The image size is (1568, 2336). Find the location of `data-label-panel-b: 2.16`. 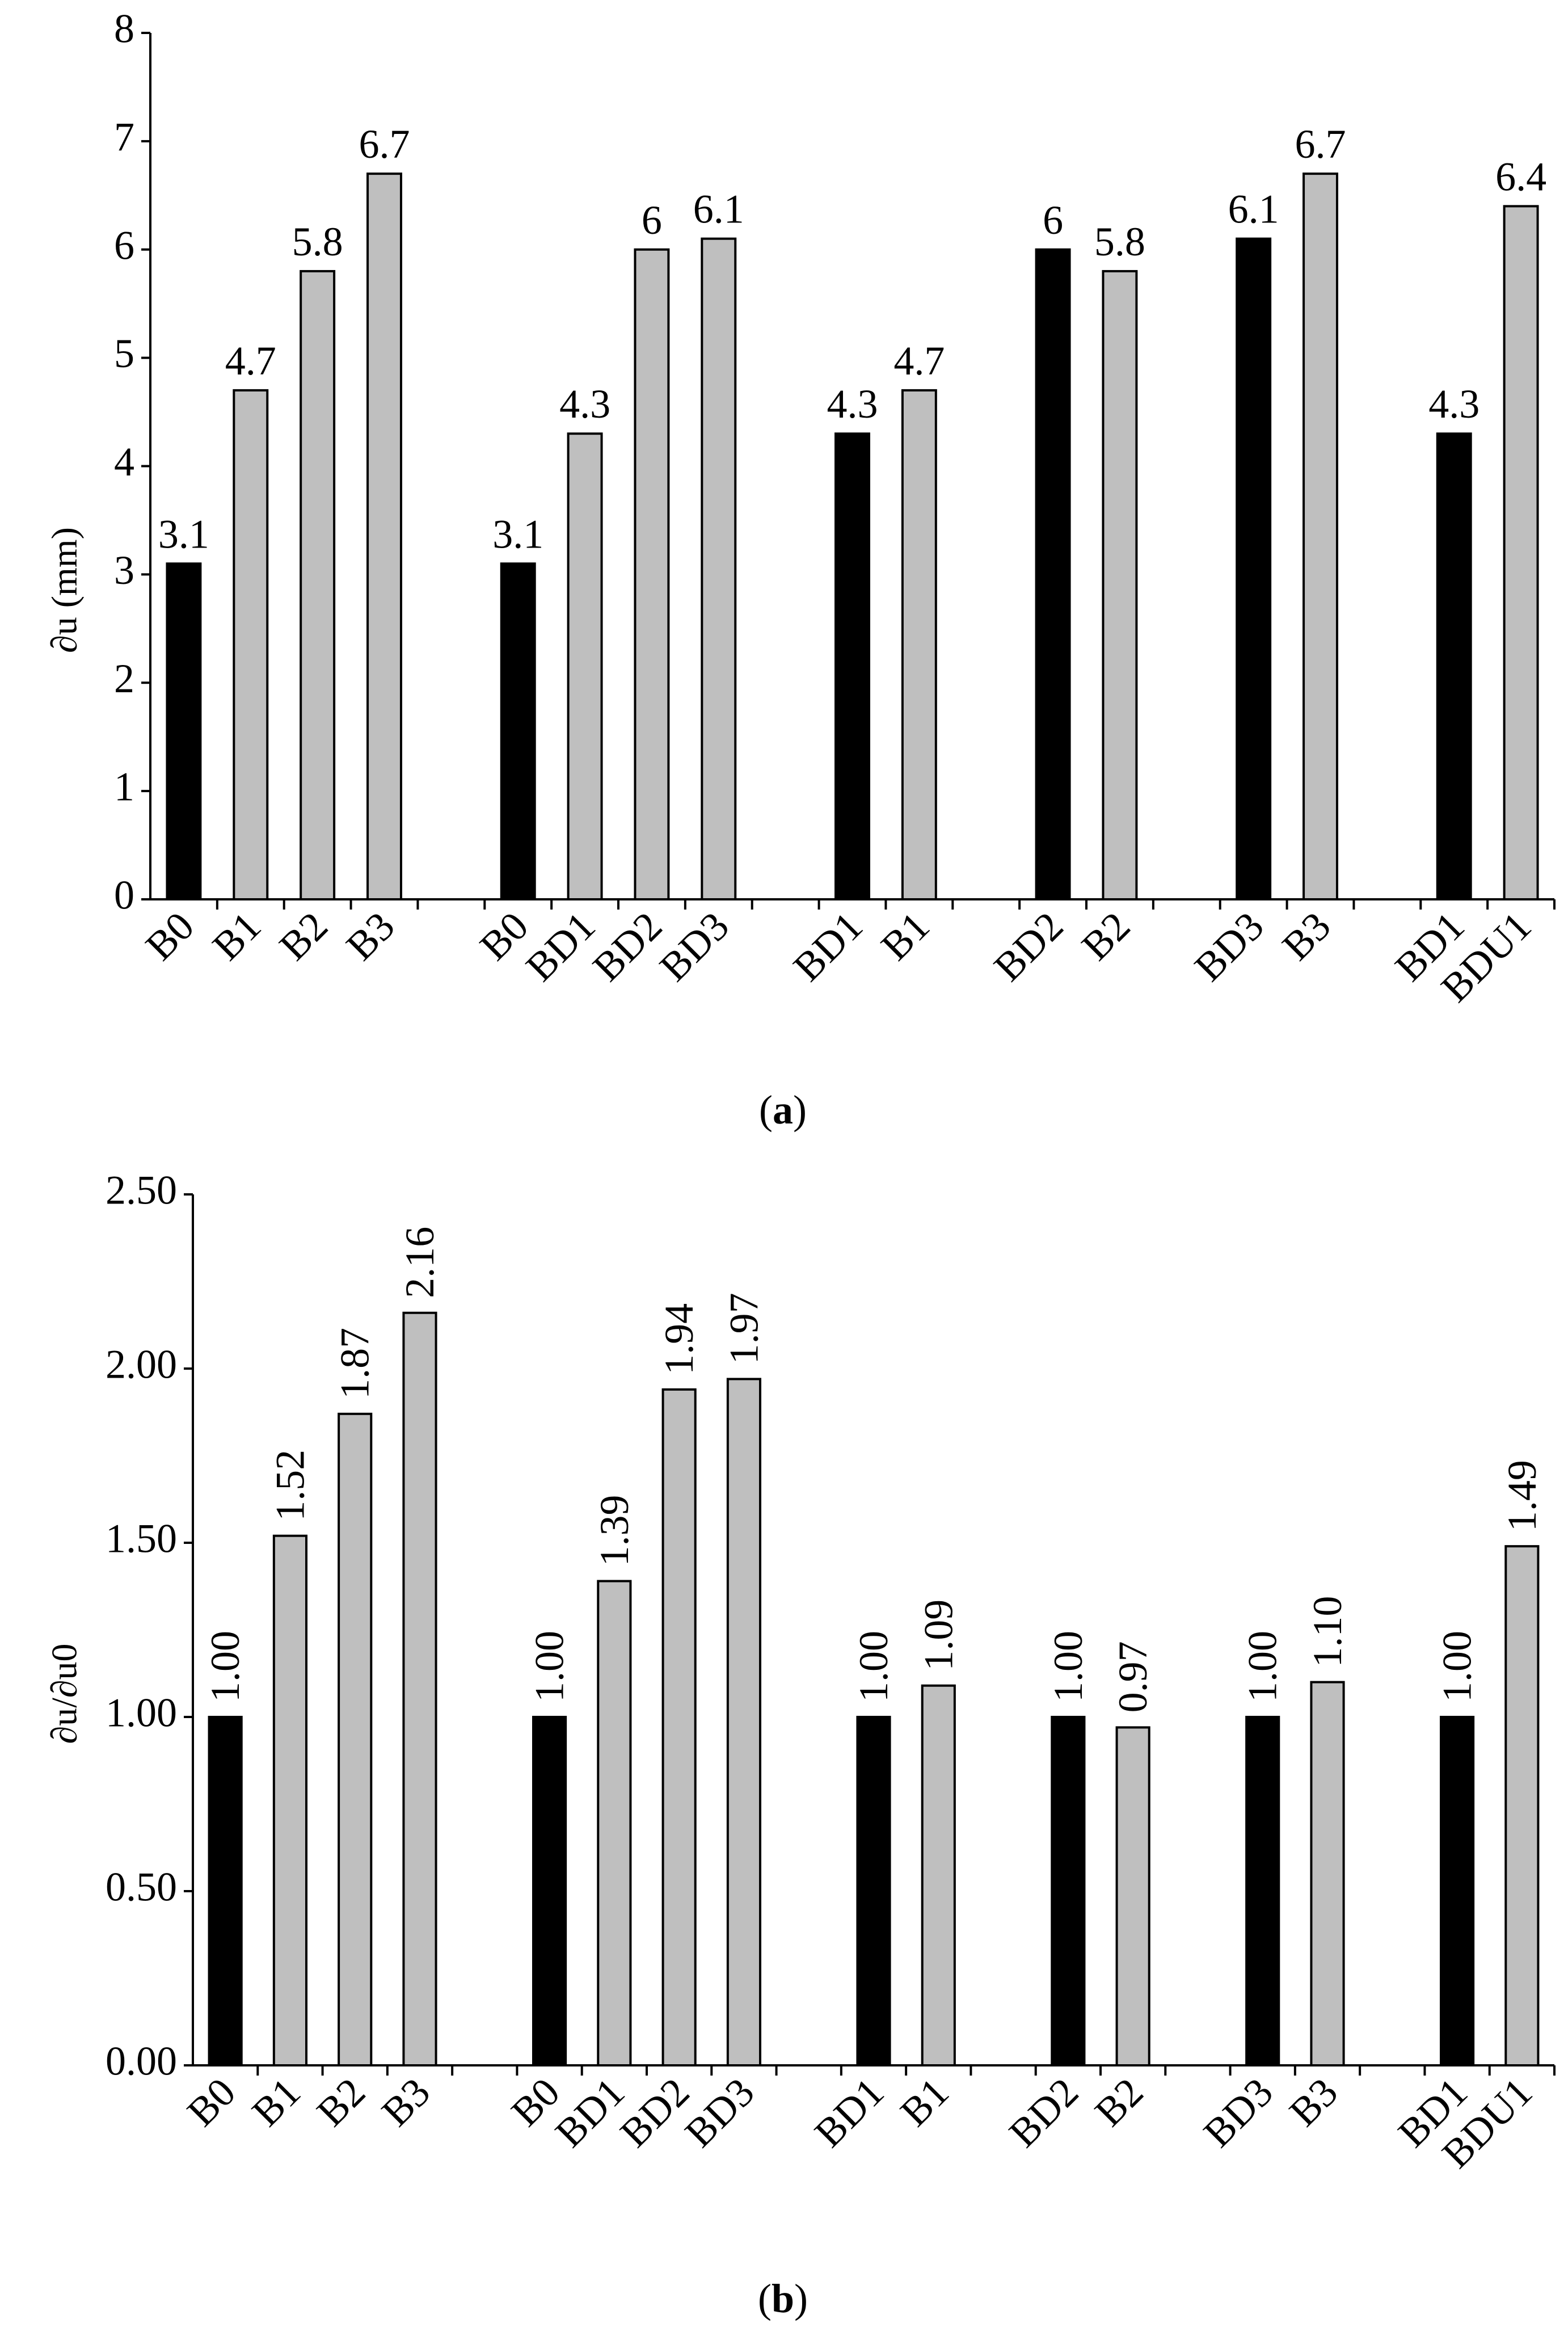

data-label-panel-b: 2.16 is located at coordinates (419, 1262).